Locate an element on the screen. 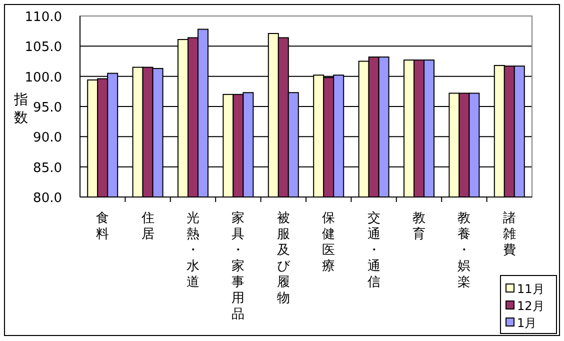 The width and height of the screenshot is (564, 341). y-tick-label: 80.0 is located at coordinates (47, 198).